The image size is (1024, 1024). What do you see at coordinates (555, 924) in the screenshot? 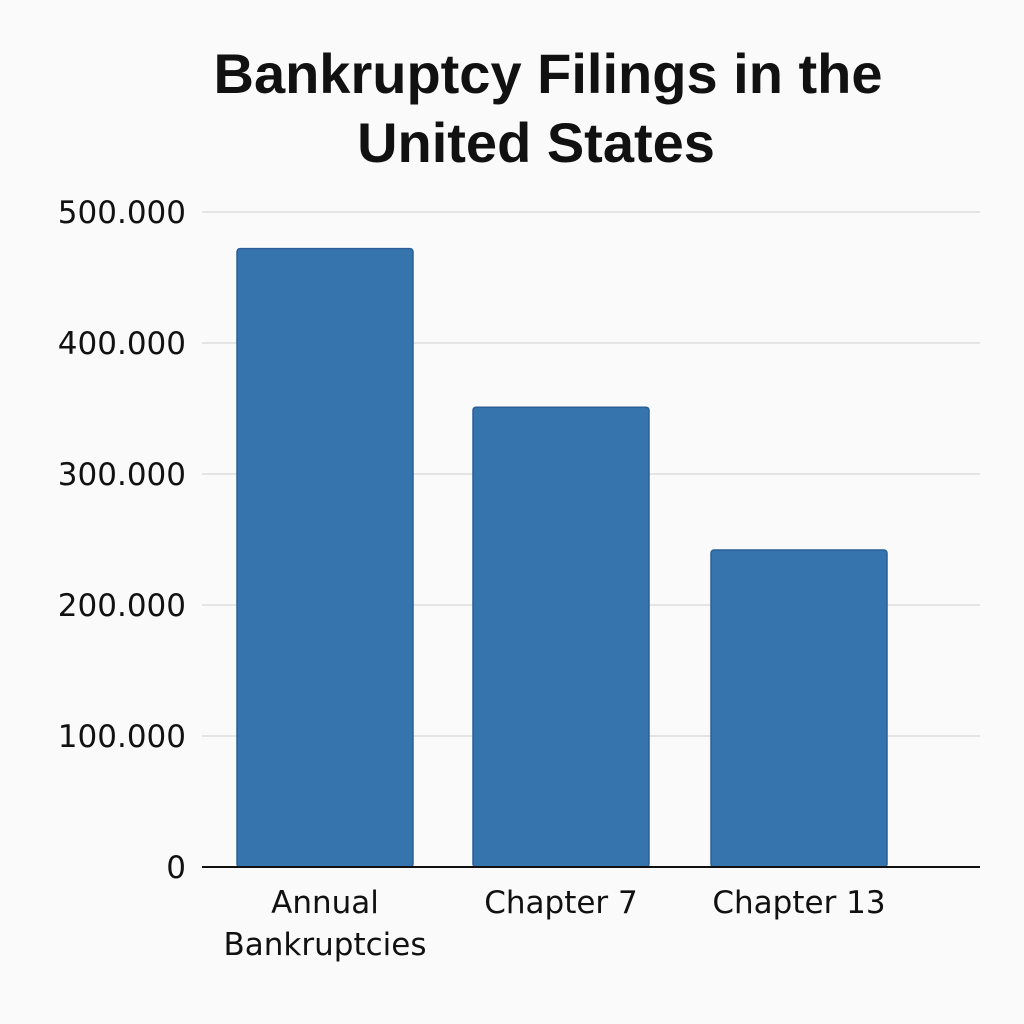
I see `x-axis-tick-labels: Annual Bankruptcies Chapter 7 Chapter 13` at bounding box center [555, 924].